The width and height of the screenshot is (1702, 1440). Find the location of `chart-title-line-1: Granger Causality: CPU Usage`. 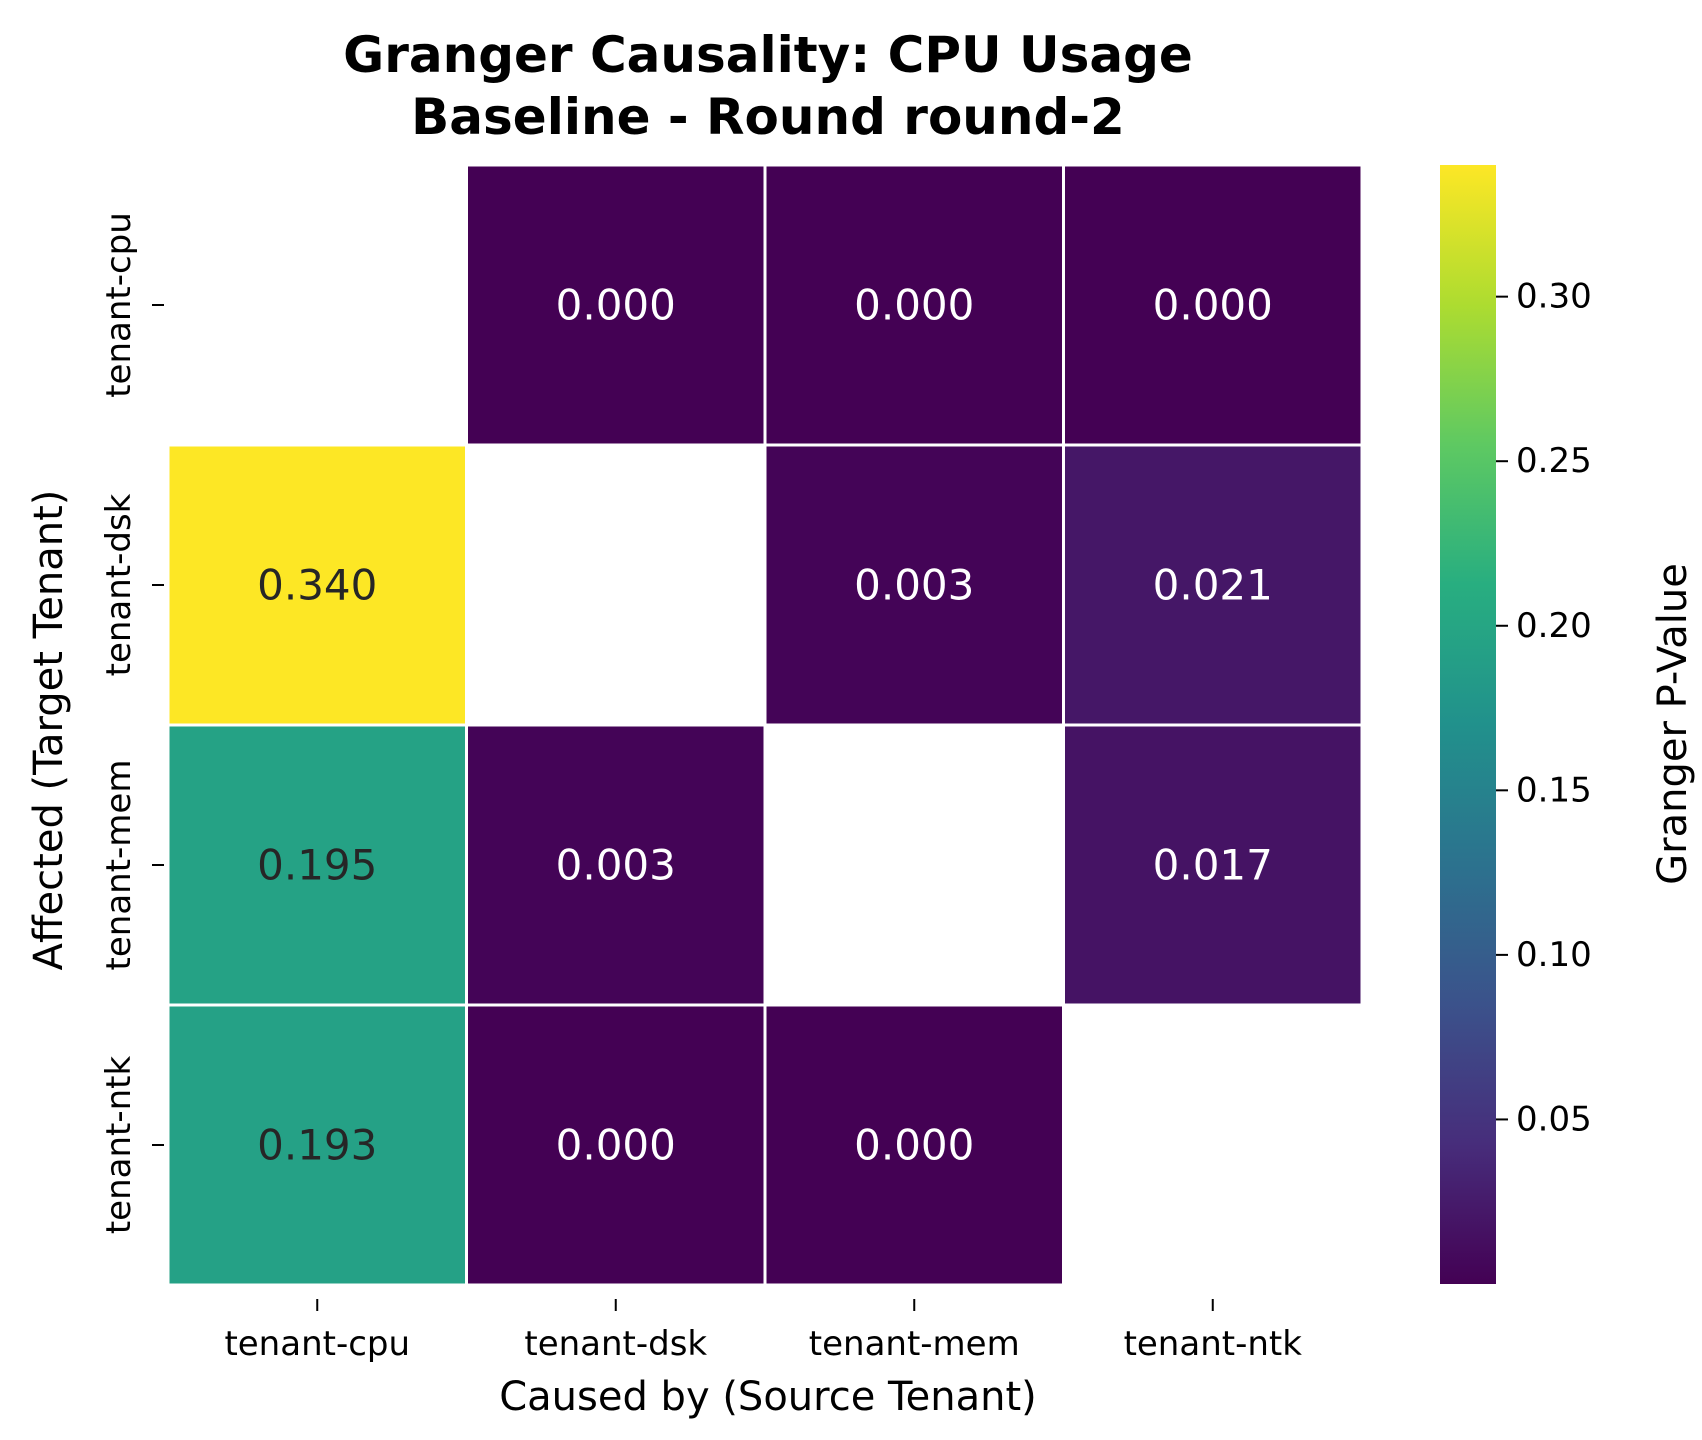

chart-title-line-1: Granger Causality: CPU Usage is located at coordinates (768, 55).